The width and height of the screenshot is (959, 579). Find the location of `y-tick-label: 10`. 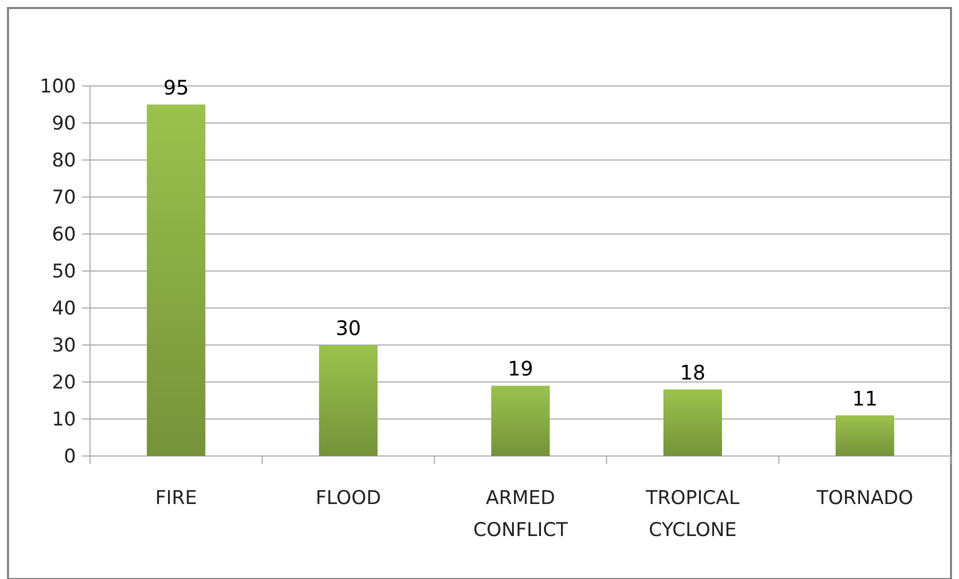

y-tick-label: 10 is located at coordinates (64, 419).